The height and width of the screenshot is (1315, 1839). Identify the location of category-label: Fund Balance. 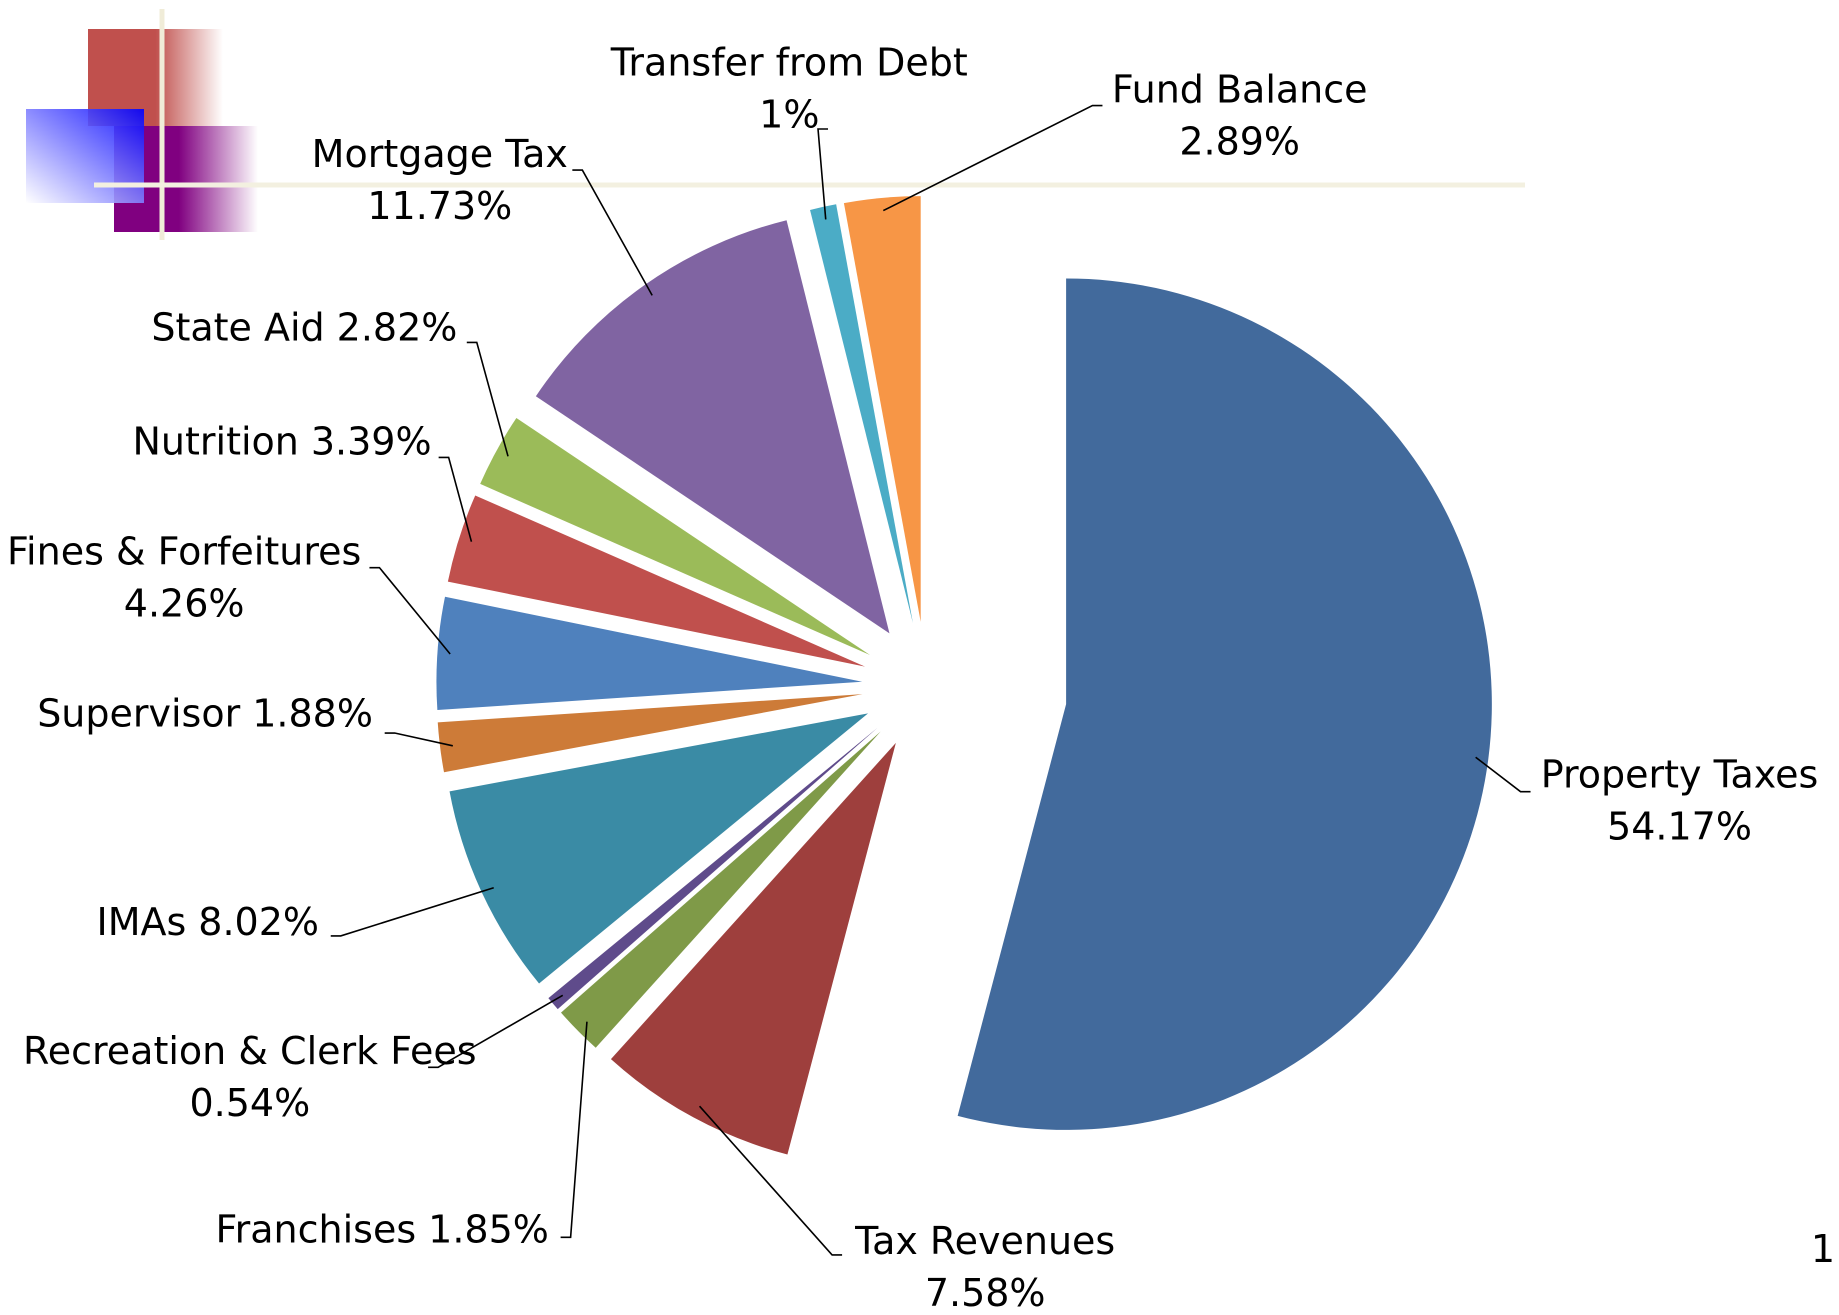
(1240, 89).